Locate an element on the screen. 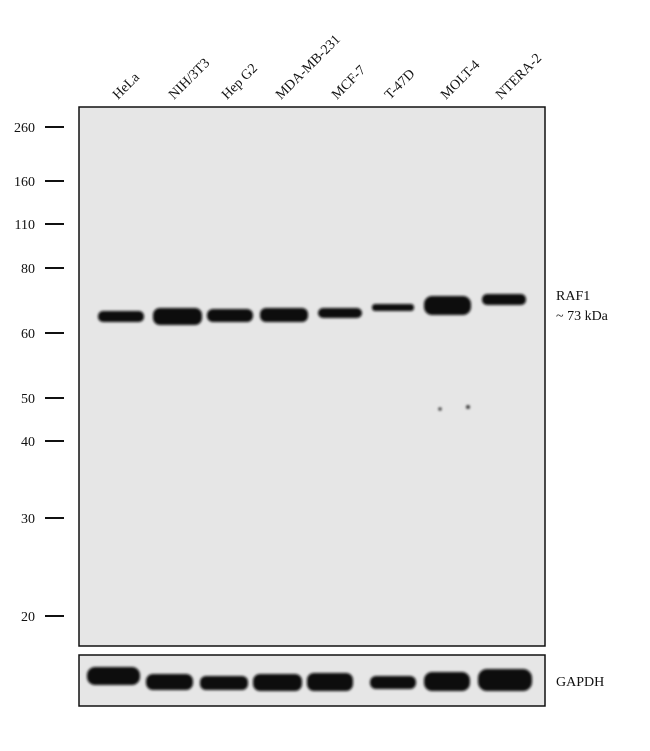  marker-label: 50 is located at coordinates (28, 399).